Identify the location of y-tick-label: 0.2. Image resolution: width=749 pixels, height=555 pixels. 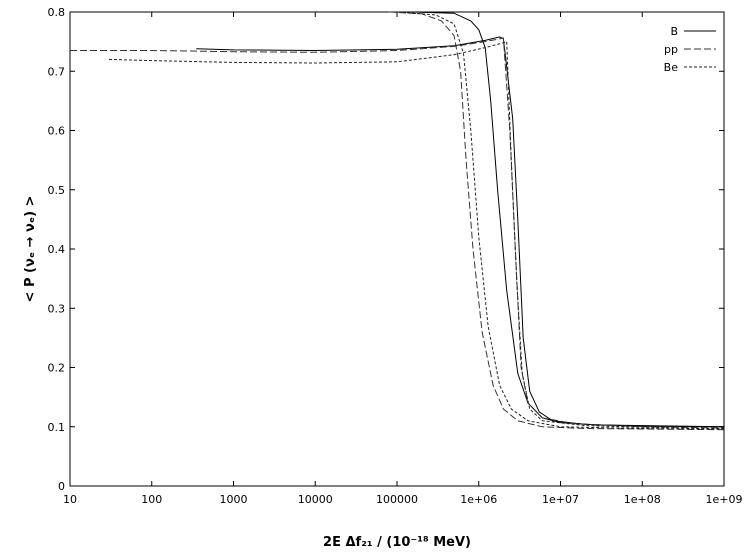
(57, 368).